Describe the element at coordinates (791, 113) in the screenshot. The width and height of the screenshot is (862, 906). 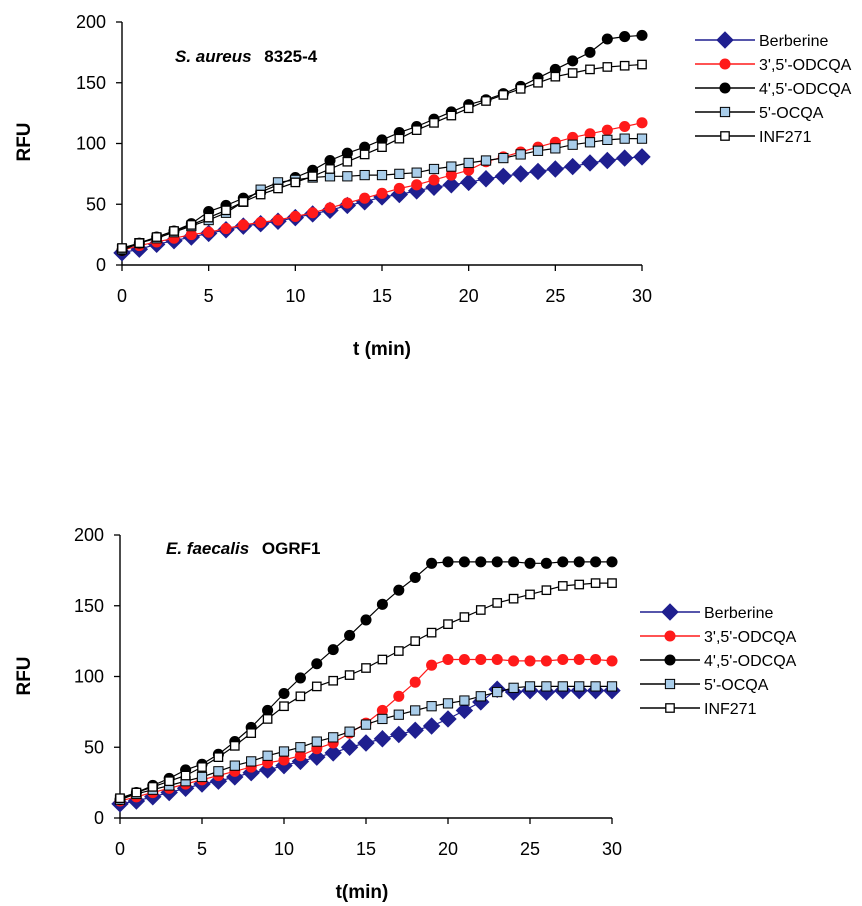
I see `legend-label: 5'-OCQA` at that location.